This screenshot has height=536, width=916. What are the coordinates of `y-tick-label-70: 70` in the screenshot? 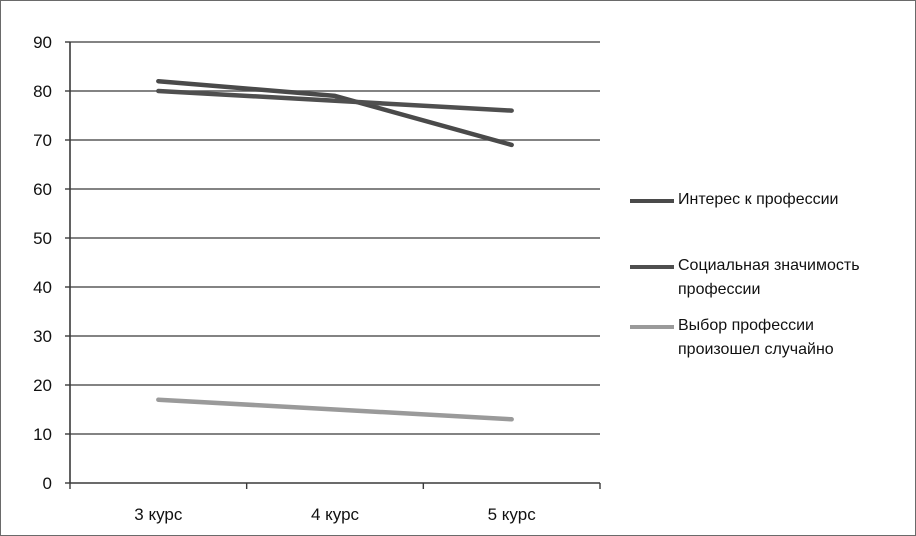 It's located at (42, 140).